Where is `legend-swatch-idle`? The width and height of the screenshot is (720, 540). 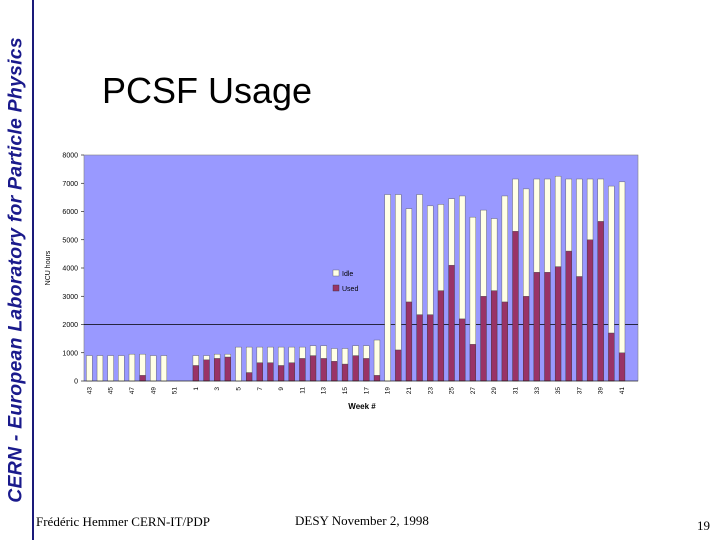
legend-swatch-idle is located at coordinates (336, 273).